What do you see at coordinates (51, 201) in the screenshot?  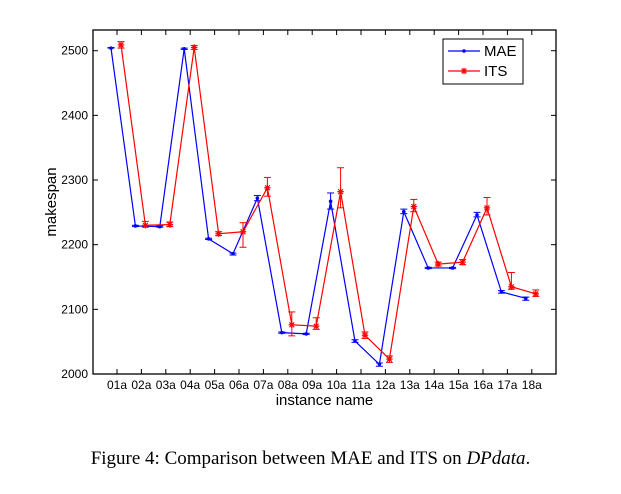 I see `y-axis-label: makespan` at bounding box center [51, 201].